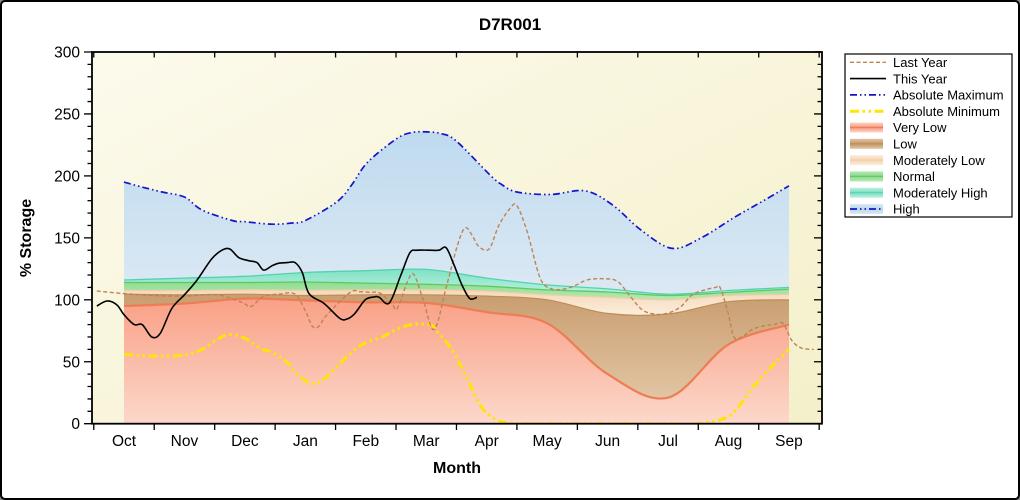  What do you see at coordinates (939, 160) in the screenshot?
I see `legend-label: Moderately Low` at bounding box center [939, 160].